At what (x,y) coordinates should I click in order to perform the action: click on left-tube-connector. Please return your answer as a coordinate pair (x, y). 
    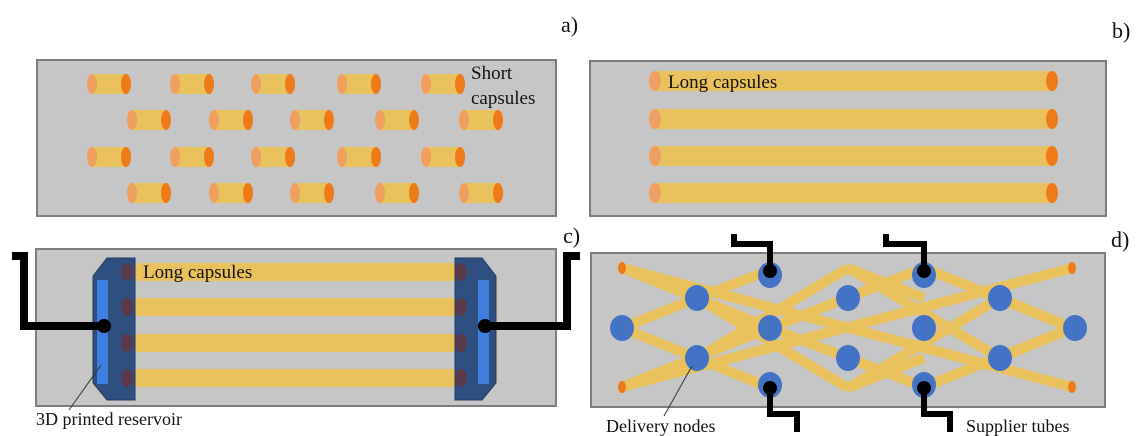
    Looking at the image, I should click on (104, 326).